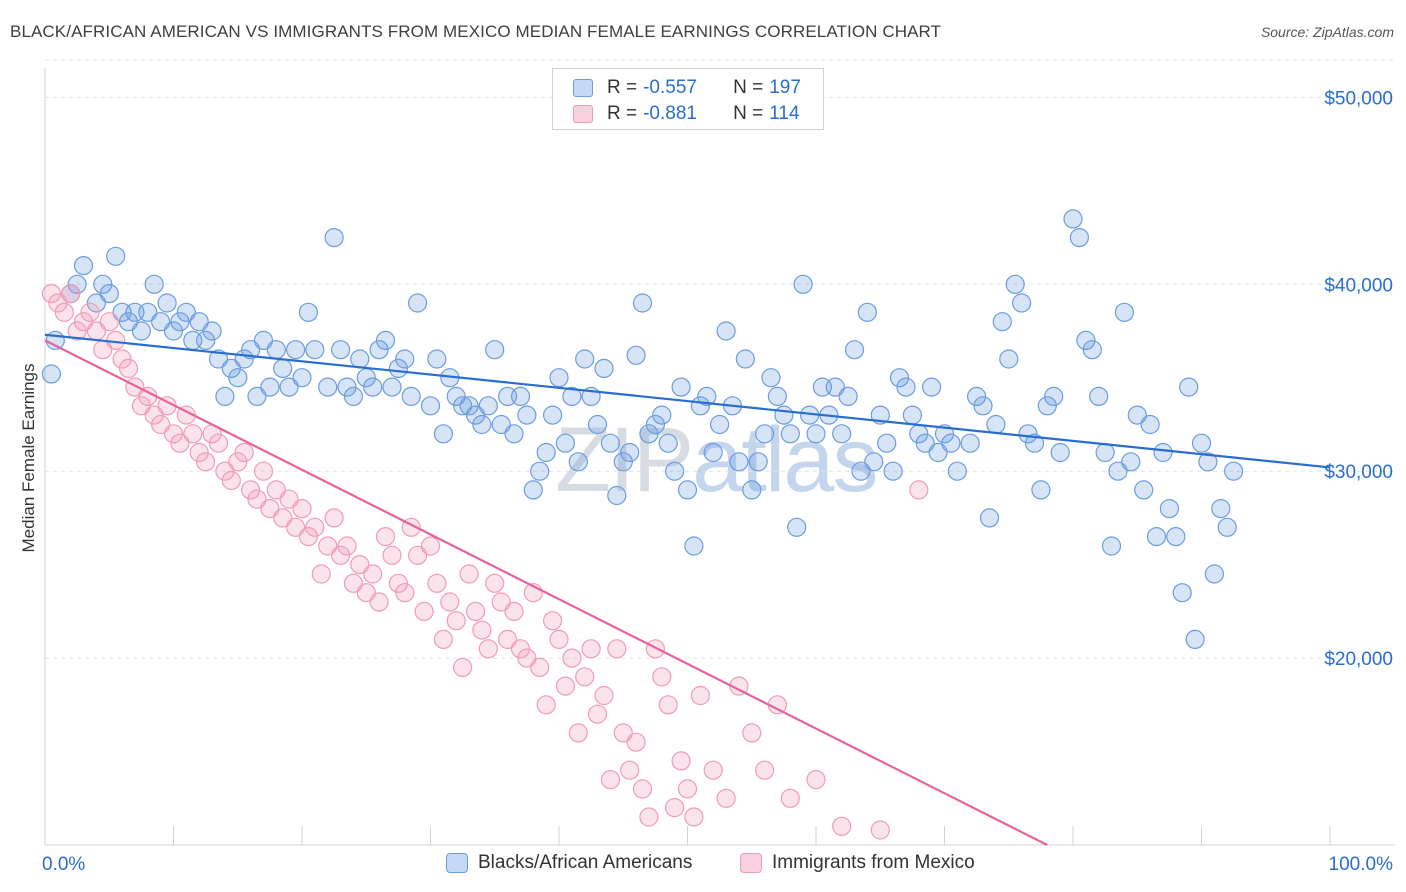 The width and height of the screenshot is (1406, 892). What do you see at coordinates (63, 864) in the screenshot?
I see `x-tick-label: 0.0%` at bounding box center [63, 864].